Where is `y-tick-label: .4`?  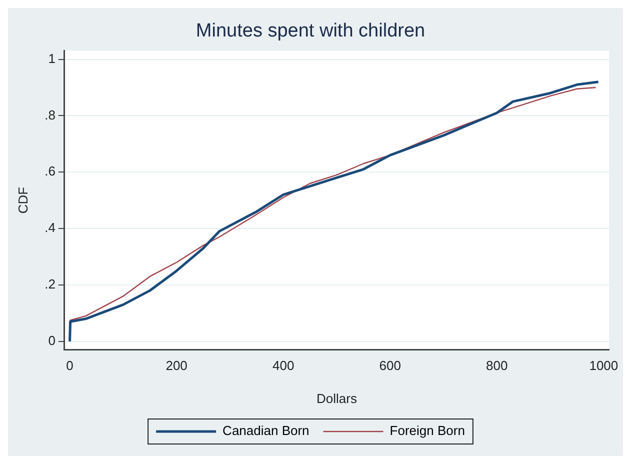 y-tick-label: .4 is located at coordinates (50, 228).